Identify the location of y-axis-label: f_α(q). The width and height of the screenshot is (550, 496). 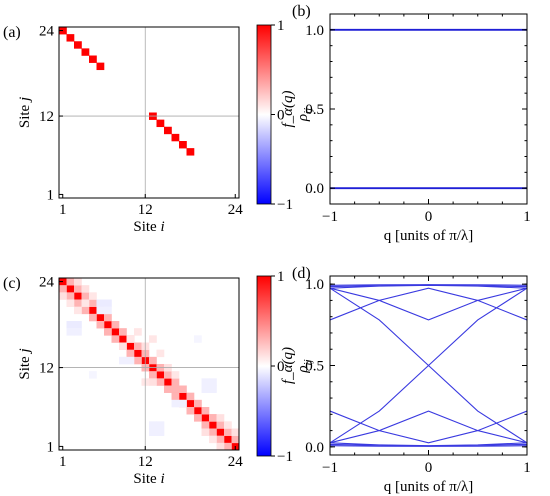
(288, 365).